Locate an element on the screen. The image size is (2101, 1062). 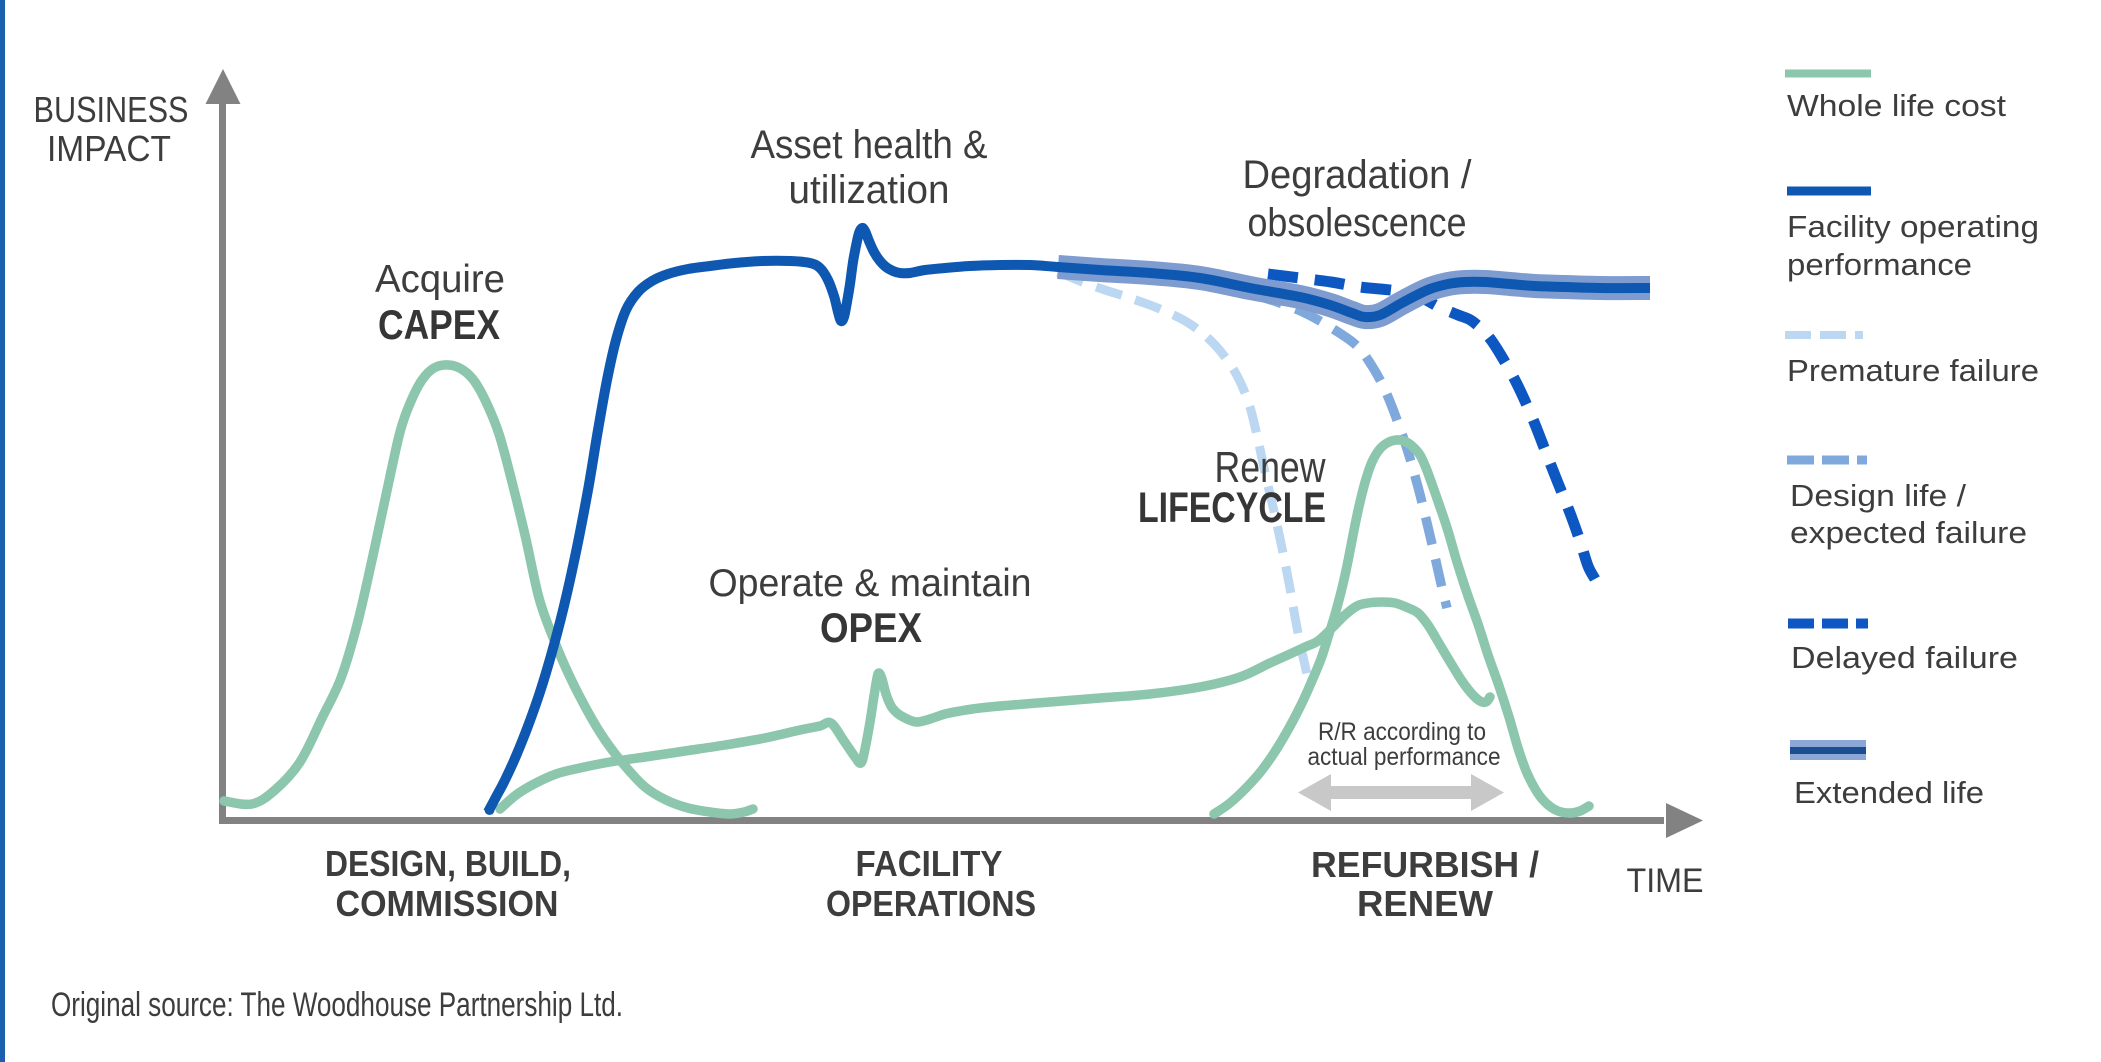
svg-text: Operate & maintain is located at coordinates (870, 583).